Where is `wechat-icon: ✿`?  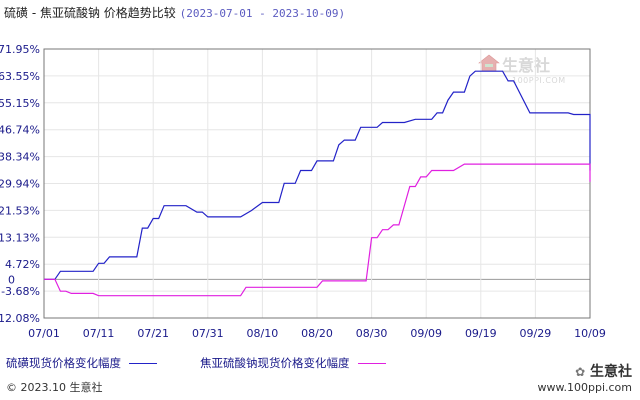 wechat-icon: ✿ is located at coordinates (580, 372).